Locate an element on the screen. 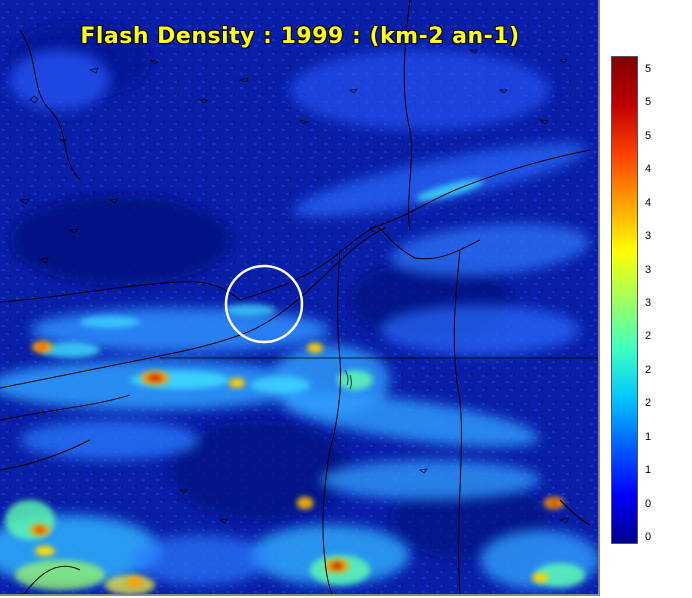  colorbar is located at coordinates (624, 300).